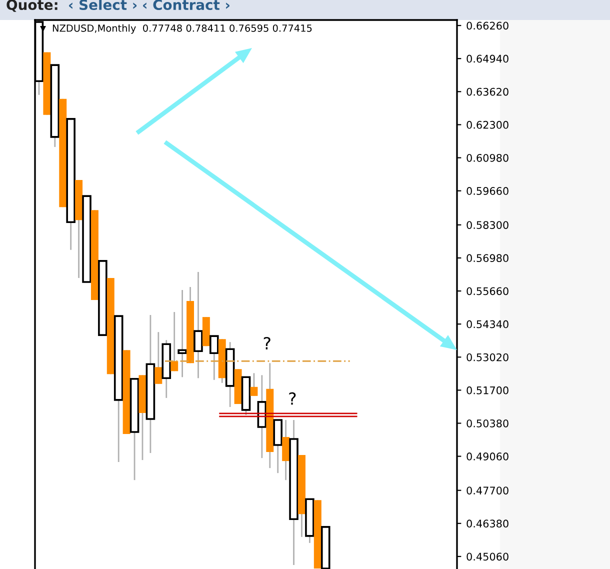 Image resolution: width=610 pixels, height=569 pixels. Describe the element at coordinates (487, 490) in the screenshot. I see `y-tick-label: 0.47700` at that location.